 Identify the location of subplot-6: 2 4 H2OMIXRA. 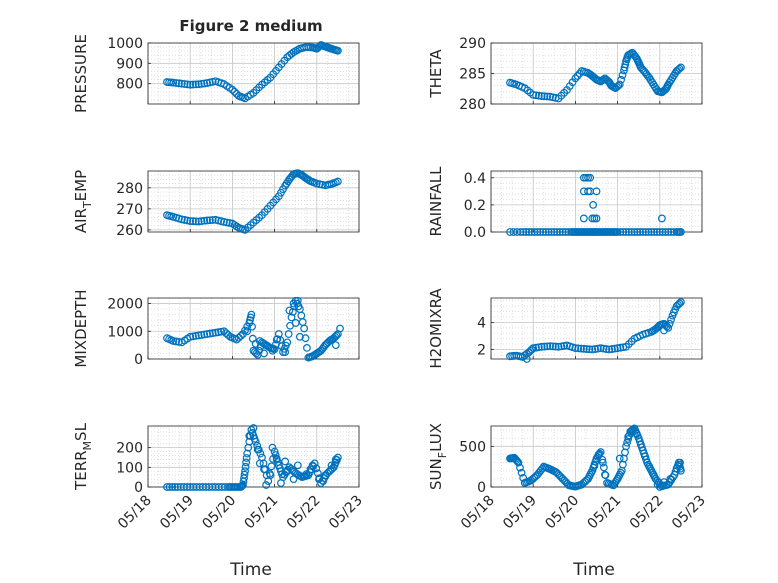
(565, 328).